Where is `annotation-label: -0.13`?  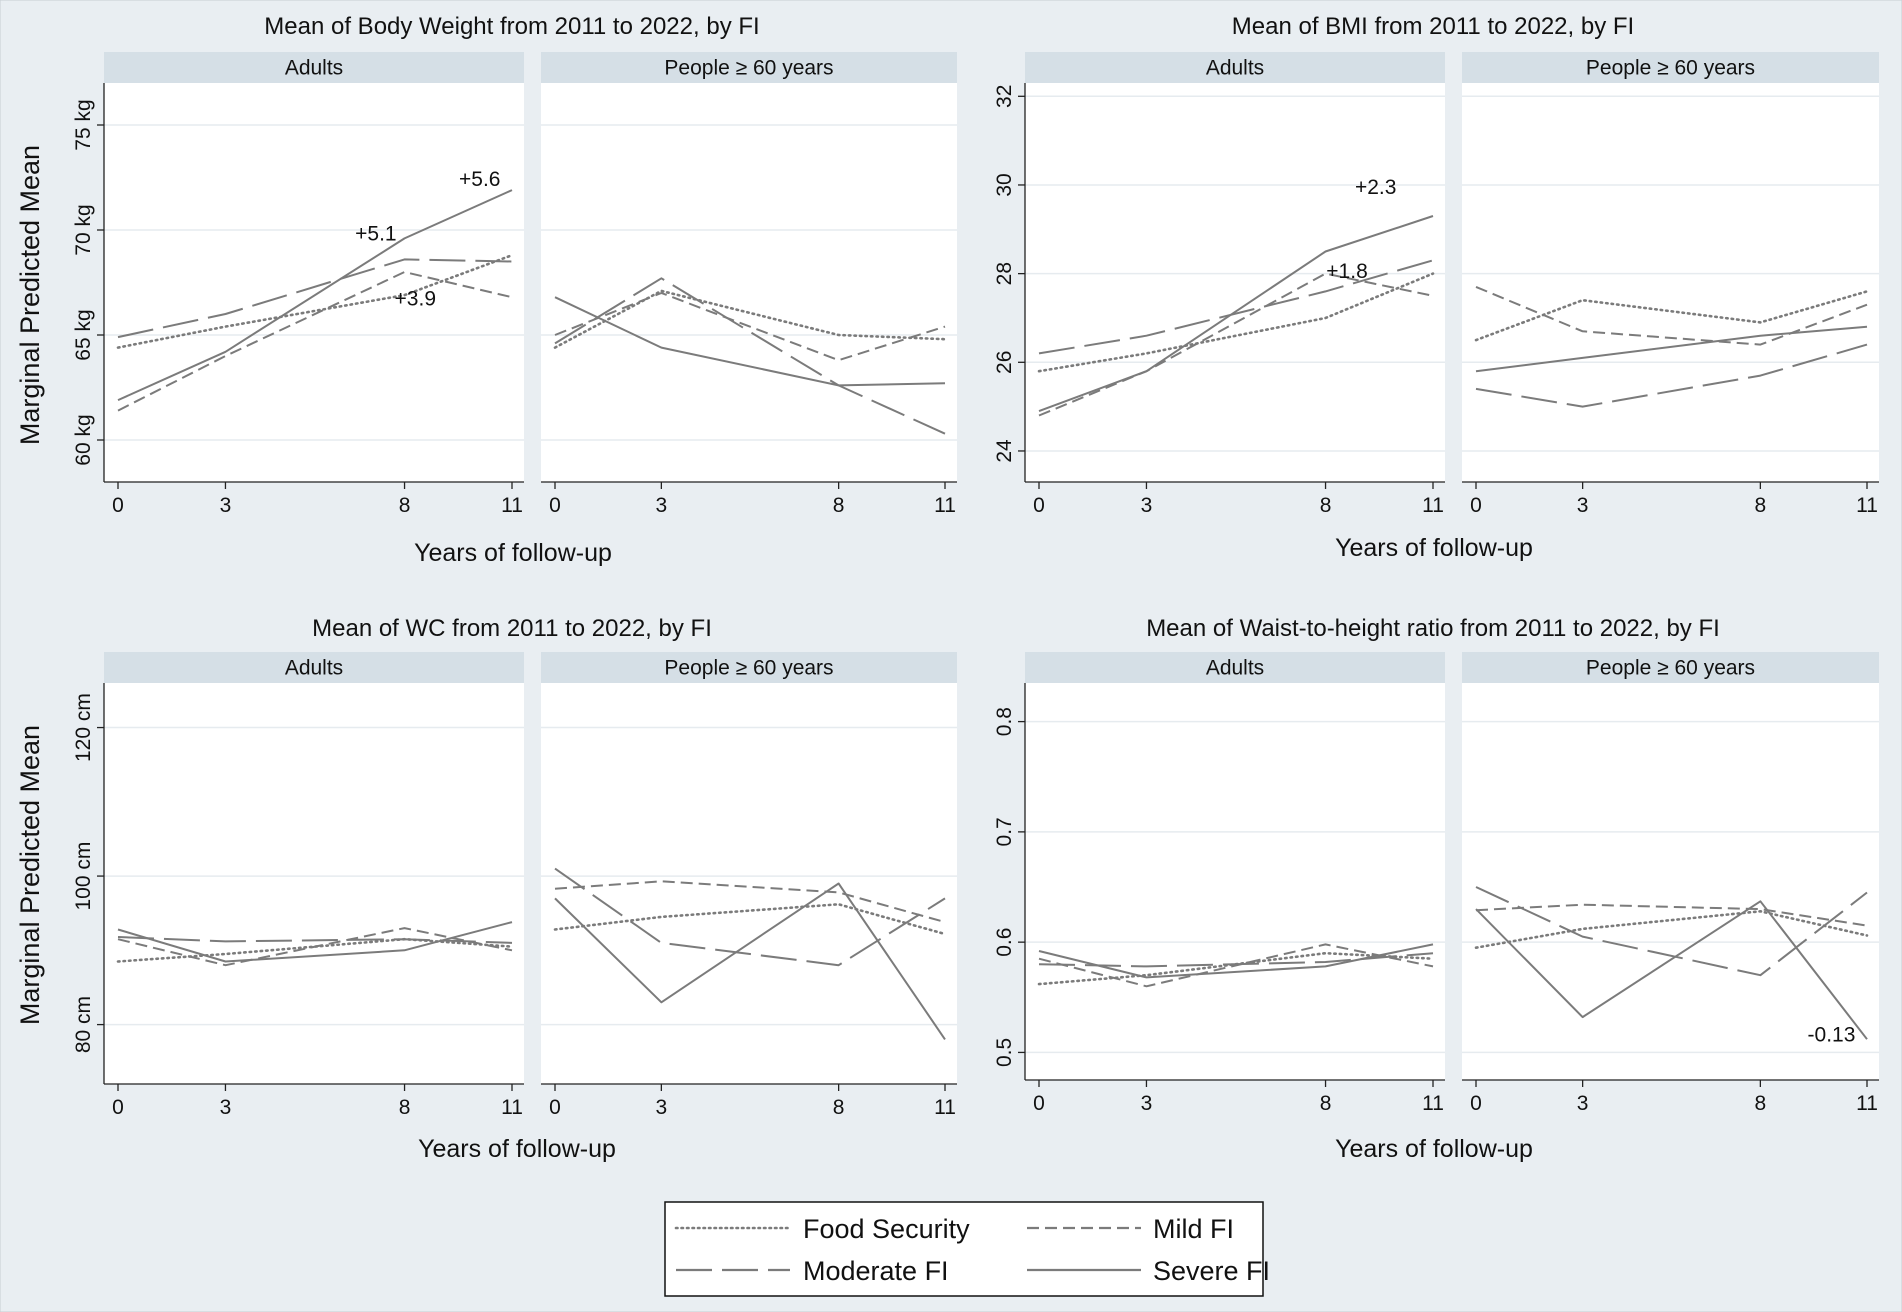
annotation-label: -0.13 is located at coordinates (1832, 1034).